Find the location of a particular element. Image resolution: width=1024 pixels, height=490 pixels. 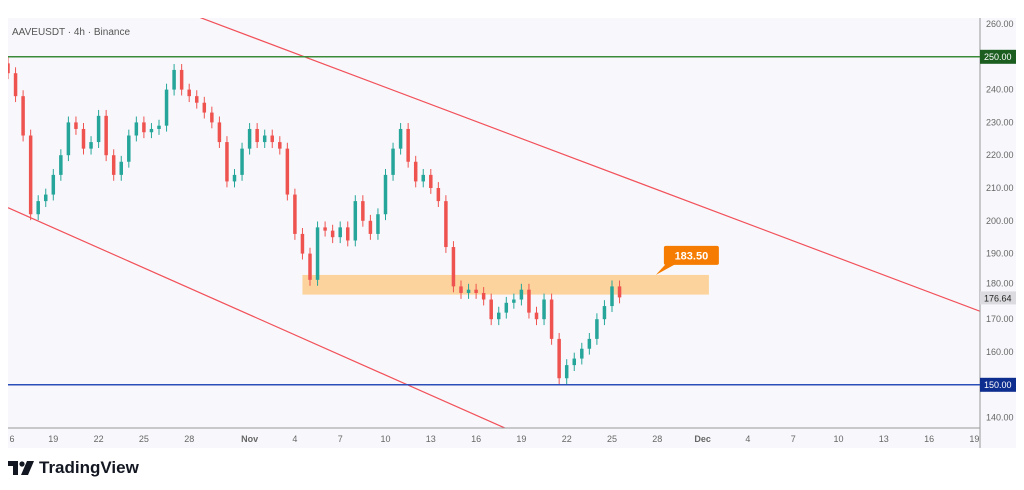

support-price-label: 150.00 is located at coordinates (998, 385).